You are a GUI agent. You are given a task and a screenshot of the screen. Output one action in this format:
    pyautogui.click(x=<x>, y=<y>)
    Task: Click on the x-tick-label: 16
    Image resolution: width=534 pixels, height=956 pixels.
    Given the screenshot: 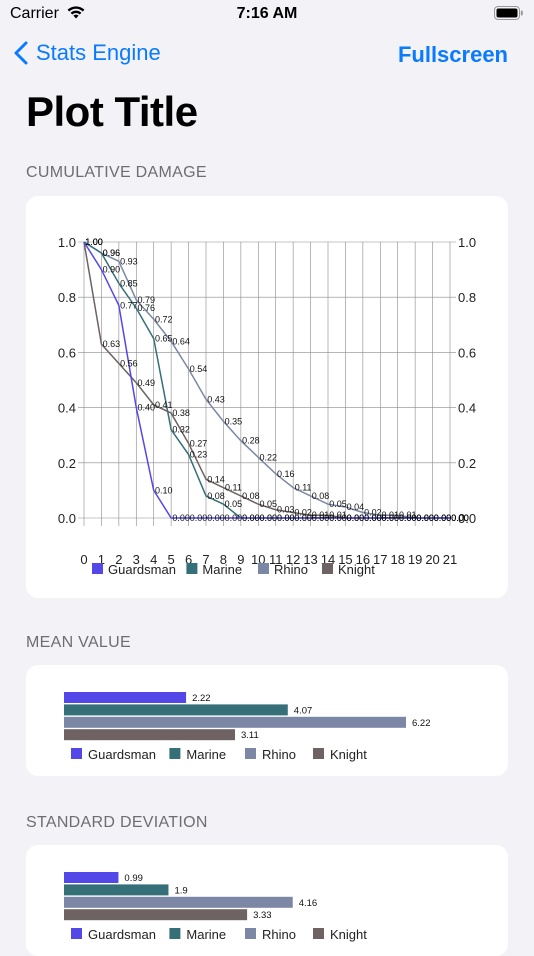 What is the action you would take?
    pyautogui.click(x=363, y=559)
    